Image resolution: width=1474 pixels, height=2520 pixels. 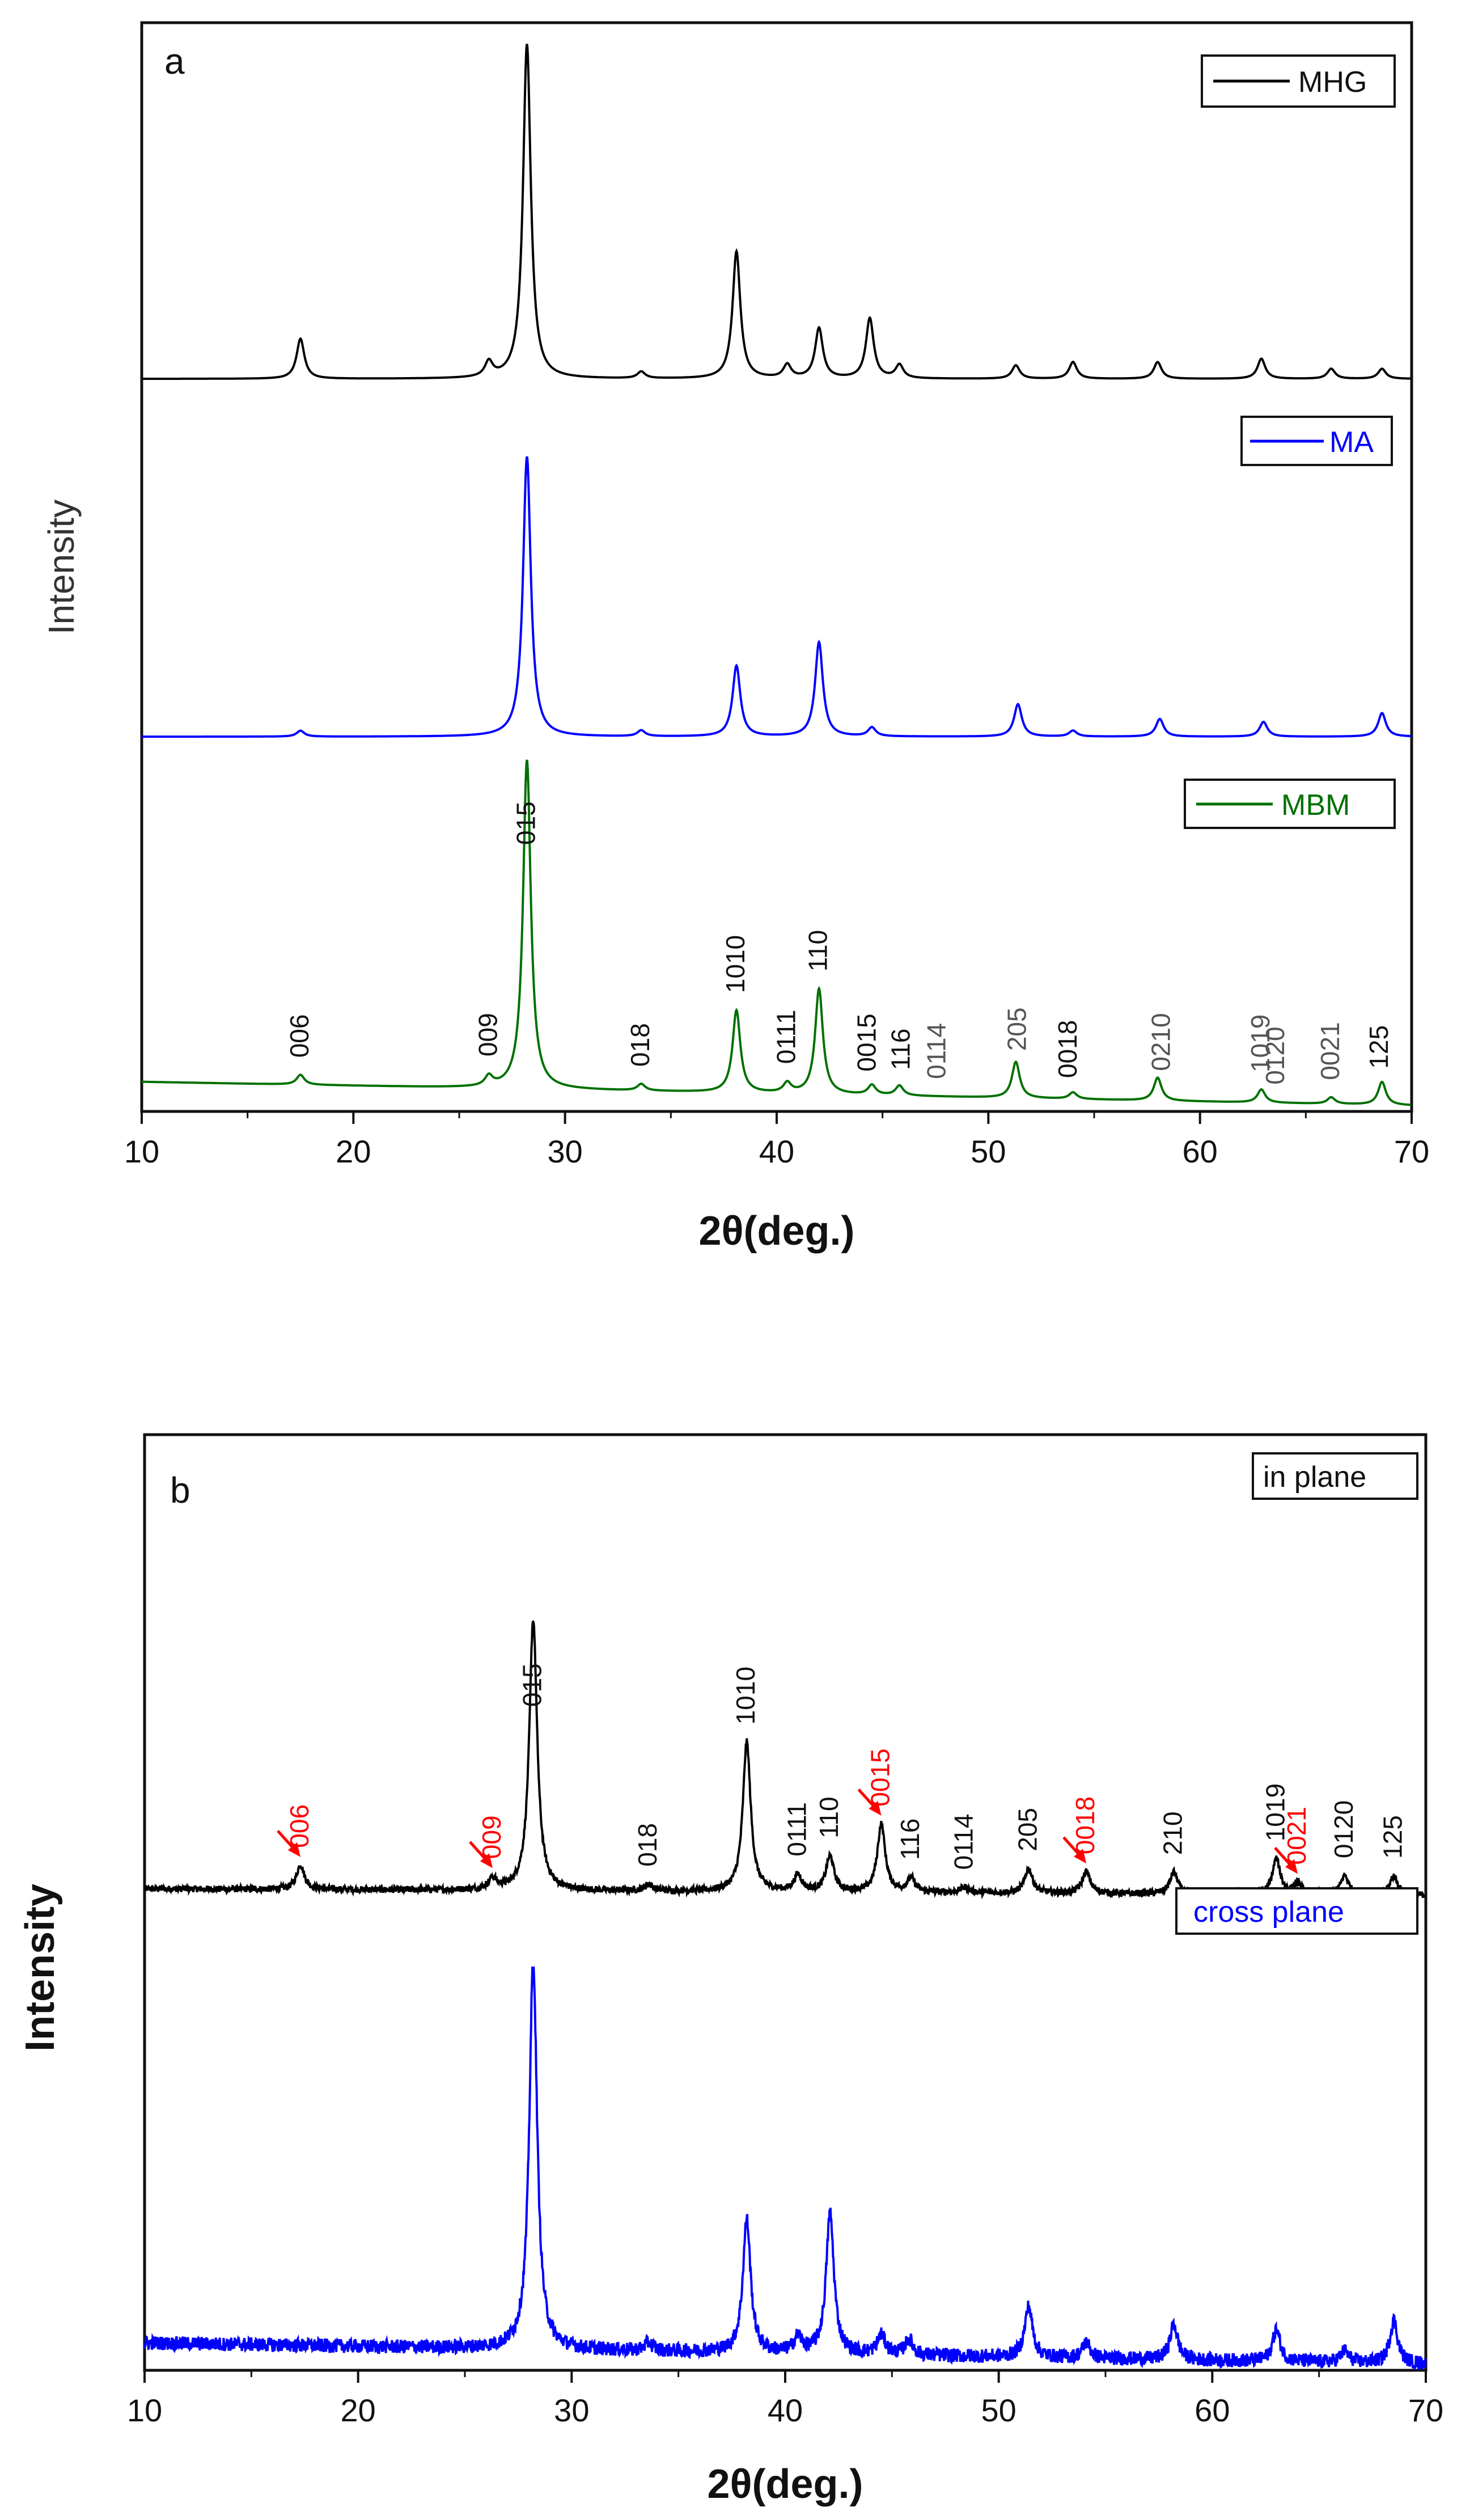 What do you see at coordinates (175, 61) in the screenshot?
I see `panel-a-label: a` at bounding box center [175, 61].